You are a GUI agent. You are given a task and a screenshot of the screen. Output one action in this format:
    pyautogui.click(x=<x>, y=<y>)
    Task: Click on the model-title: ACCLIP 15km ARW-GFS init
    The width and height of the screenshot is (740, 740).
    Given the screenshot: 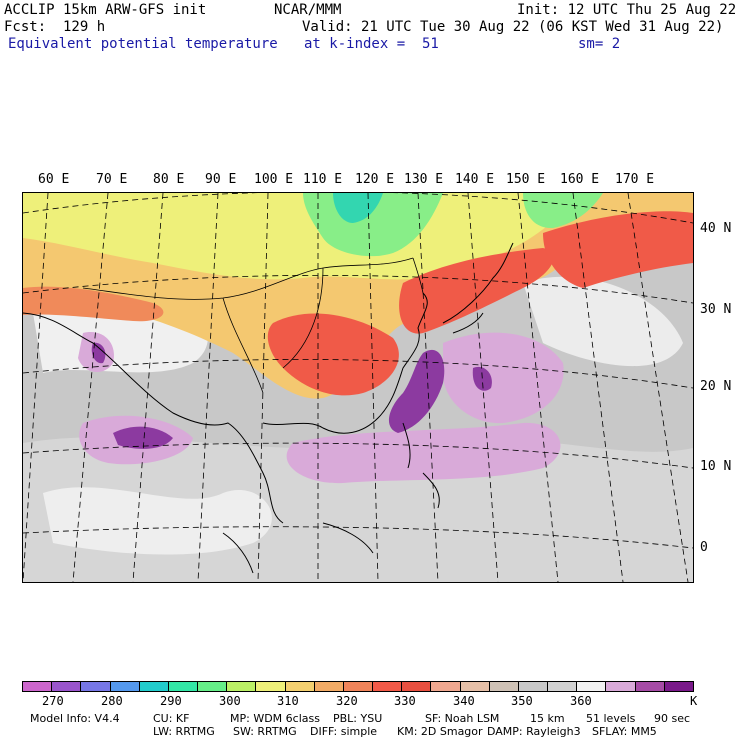 What is the action you would take?
    pyautogui.click(x=105, y=10)
    